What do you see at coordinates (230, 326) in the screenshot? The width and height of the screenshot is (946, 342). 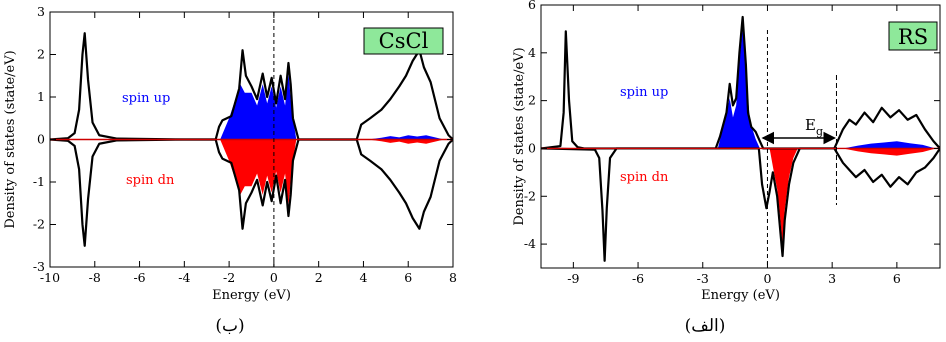 I see `caption-left: (ب)` at bounding box center [230, 326].